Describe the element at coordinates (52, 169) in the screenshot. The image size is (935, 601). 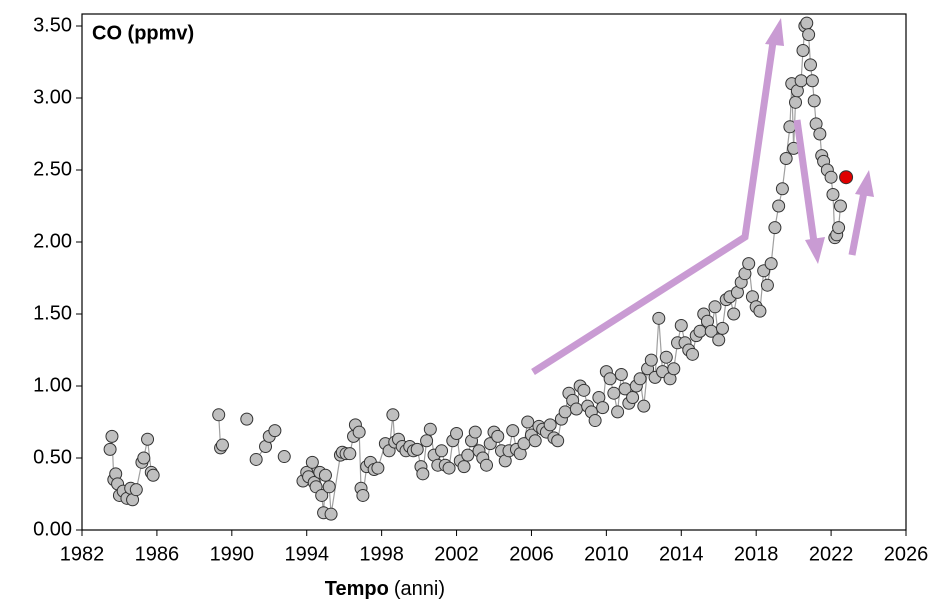
I see `y-tick-label: 2.50` at that location.